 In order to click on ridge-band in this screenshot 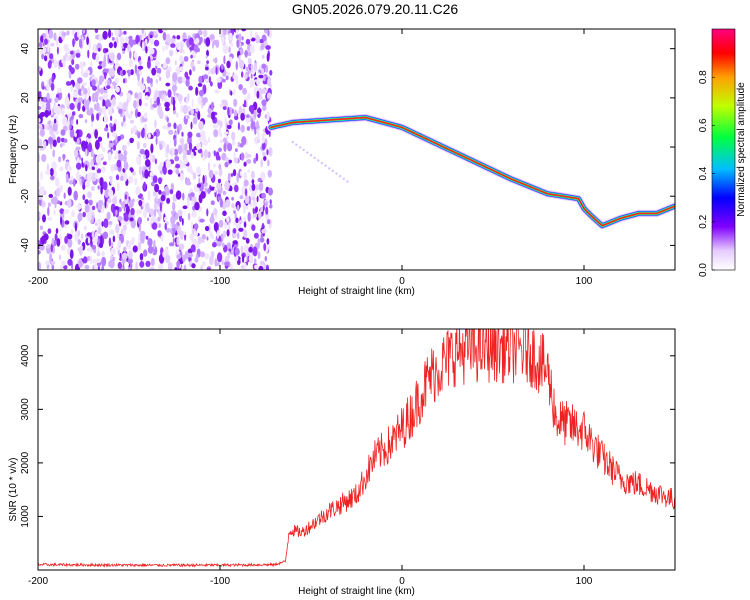, I will do `click(472, 171)`.